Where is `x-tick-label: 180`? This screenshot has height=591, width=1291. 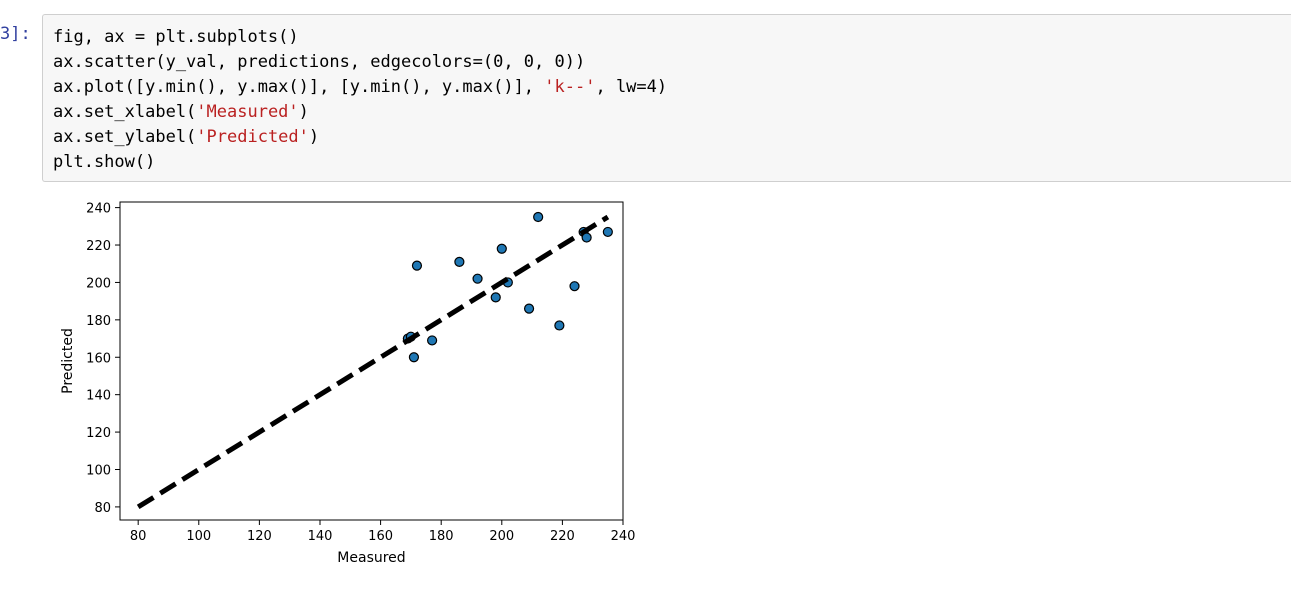
x-tick-label: 180 is located at coordinates (441, 536).